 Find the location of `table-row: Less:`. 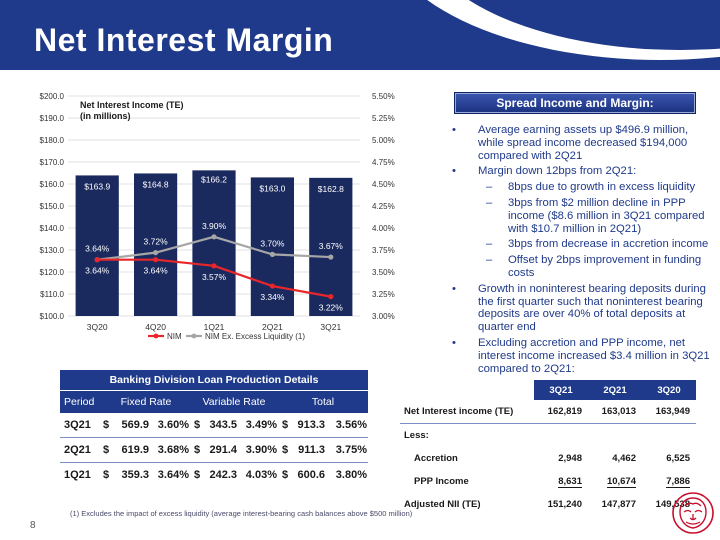

table-row: Less: is located at coordinates (548, 436).